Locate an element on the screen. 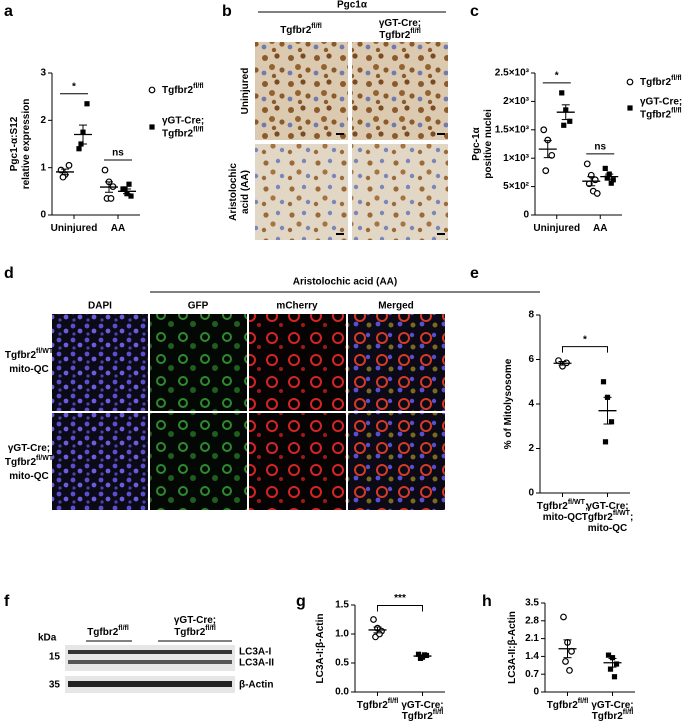  column-label: γGT-Cre; is located at coordinates (400, 23).